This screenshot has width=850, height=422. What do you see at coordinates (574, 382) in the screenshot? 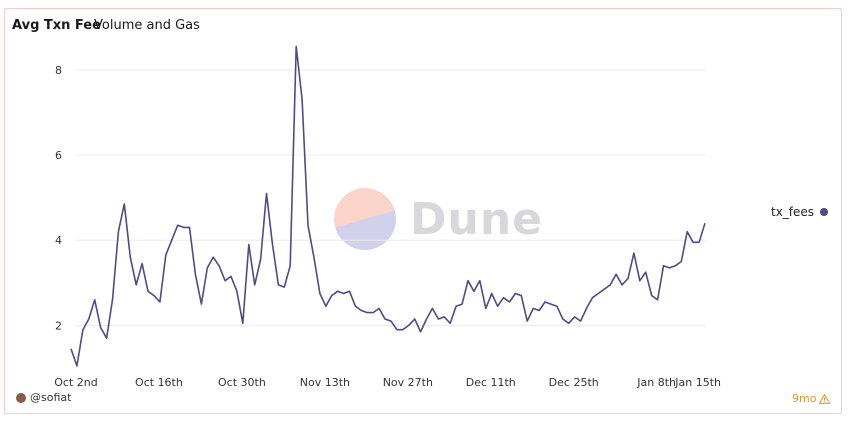
I see `x-tick-label: Dec 25th` at bounding box center [574, 382].